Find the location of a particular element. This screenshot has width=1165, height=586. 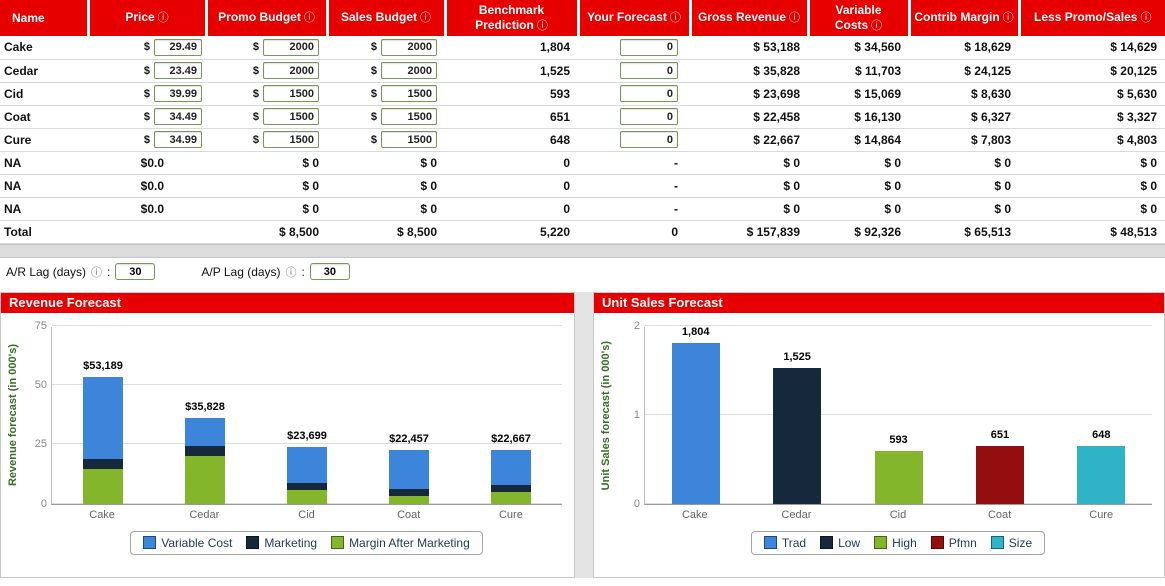

legend-item-size: Size is located at coordinates (1011, 542).